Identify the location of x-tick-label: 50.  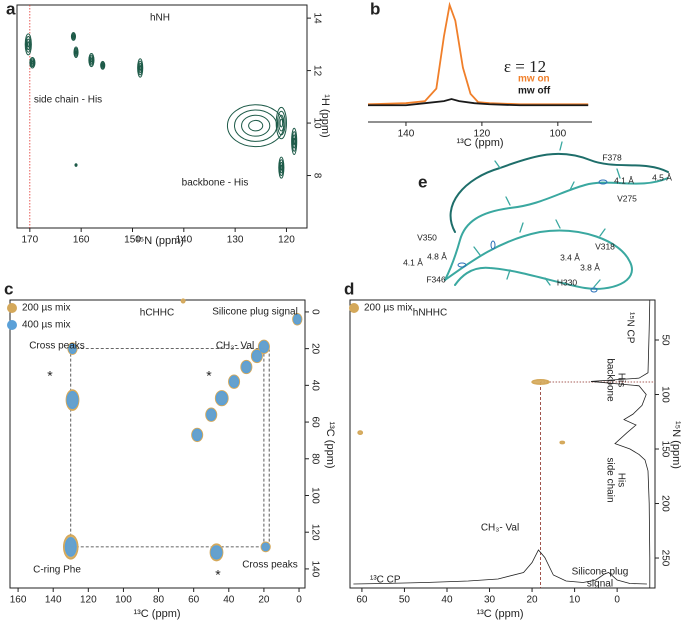
(405, 600).